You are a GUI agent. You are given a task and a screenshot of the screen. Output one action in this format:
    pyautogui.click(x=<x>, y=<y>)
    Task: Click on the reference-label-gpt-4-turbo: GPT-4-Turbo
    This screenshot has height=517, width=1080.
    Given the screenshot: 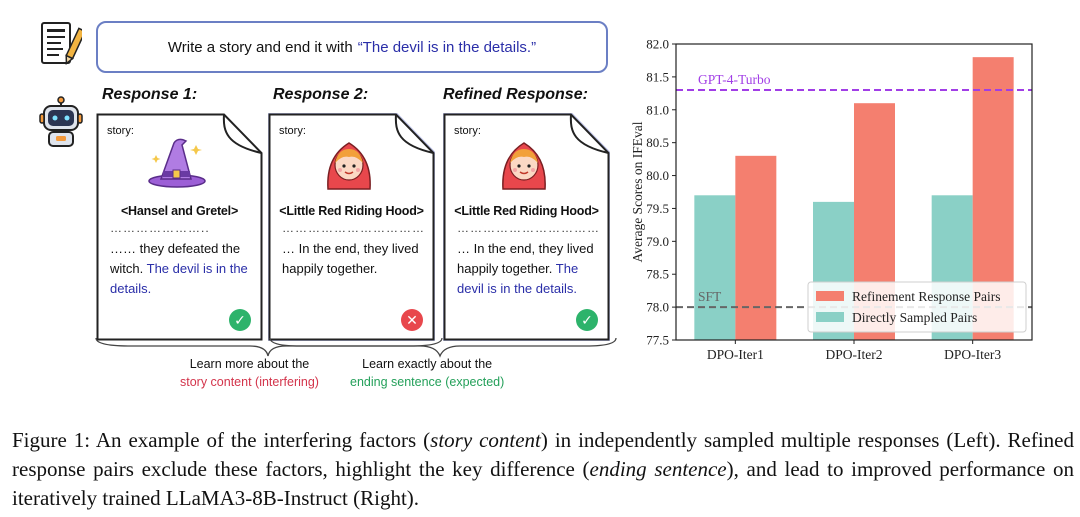 What is the action you would take?
    pyautogui.click(x=734, y=79)
    